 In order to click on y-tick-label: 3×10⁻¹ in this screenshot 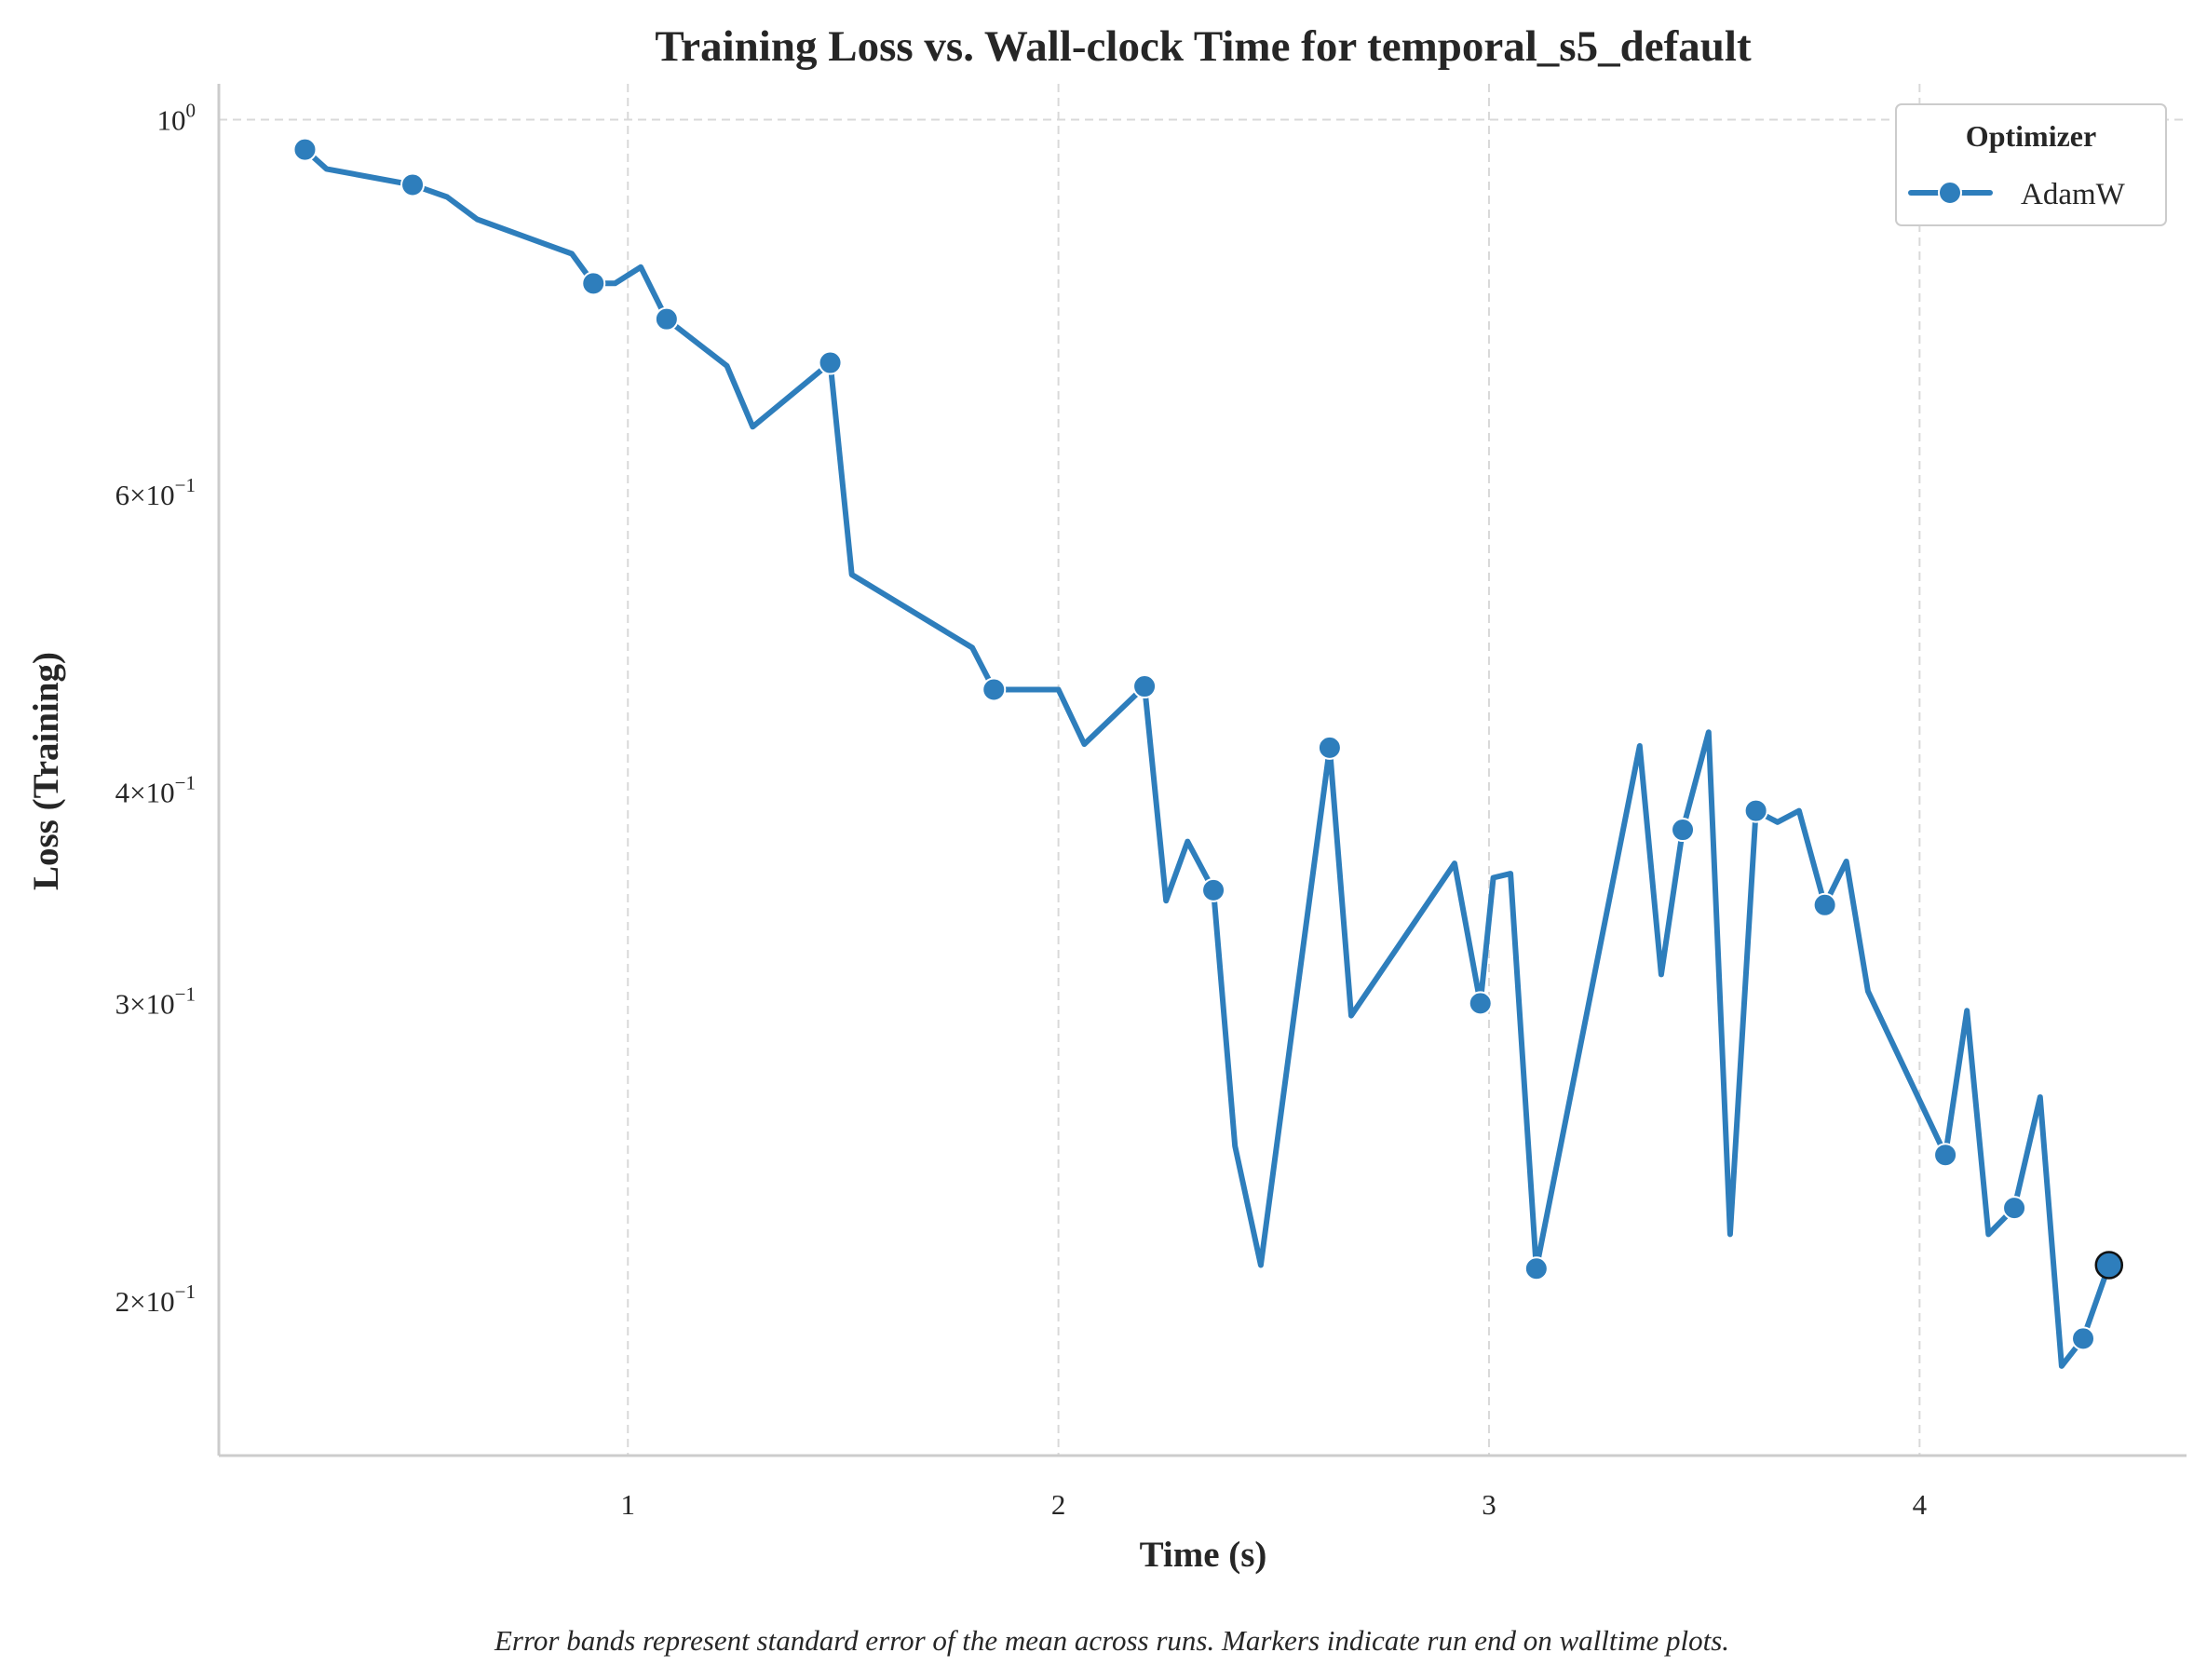, I will do `click(155, 1001)`.